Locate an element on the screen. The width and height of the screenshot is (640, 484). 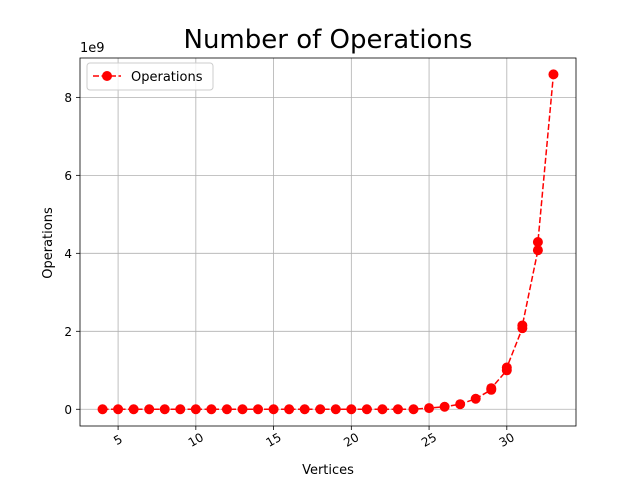
x-tick-label: 20 is located at coordinates (351, 440).